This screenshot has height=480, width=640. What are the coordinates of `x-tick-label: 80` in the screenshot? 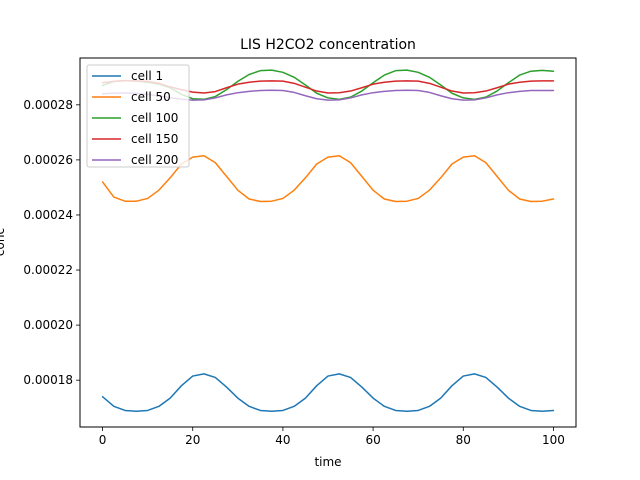 It's located at (463, 440).